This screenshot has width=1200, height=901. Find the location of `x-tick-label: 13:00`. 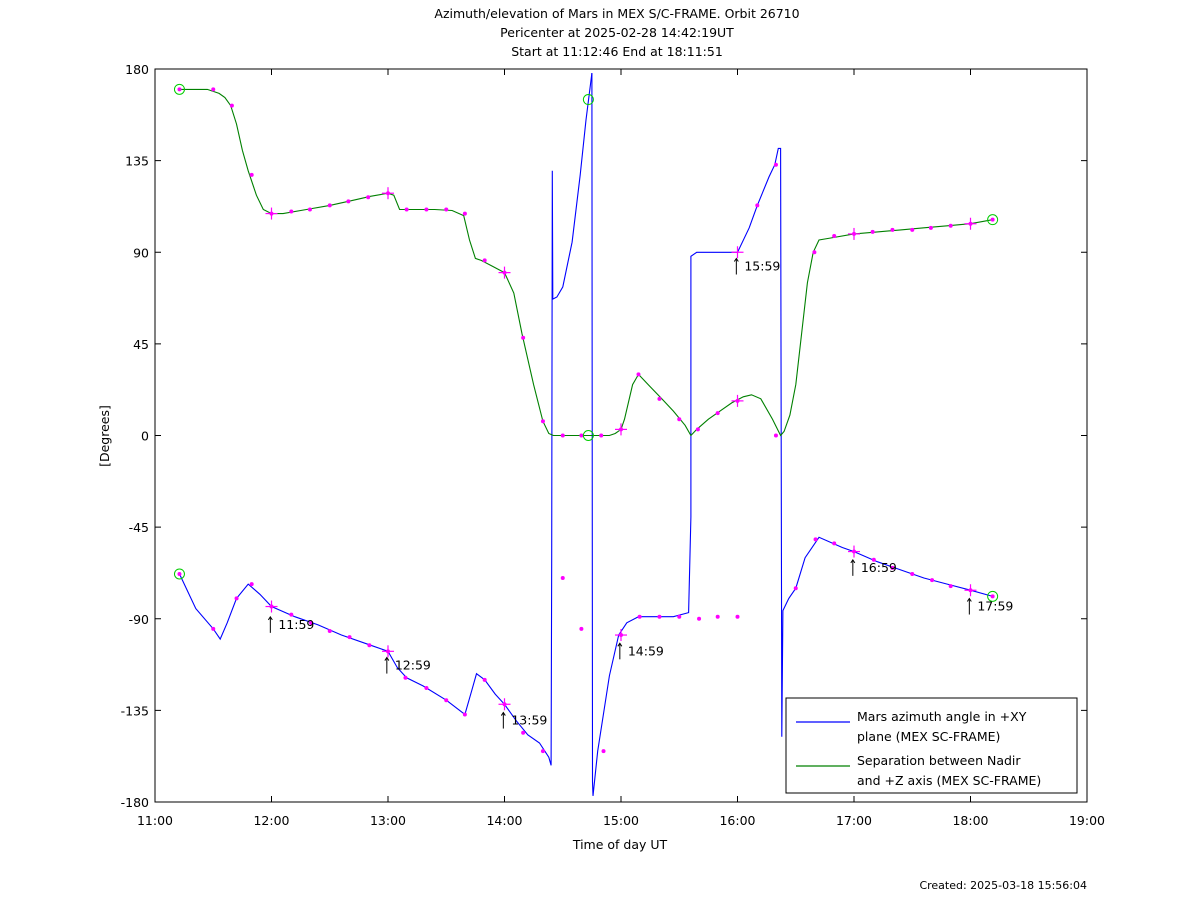

x-tick-label: 13:00 is located at coordinates (388, 820).